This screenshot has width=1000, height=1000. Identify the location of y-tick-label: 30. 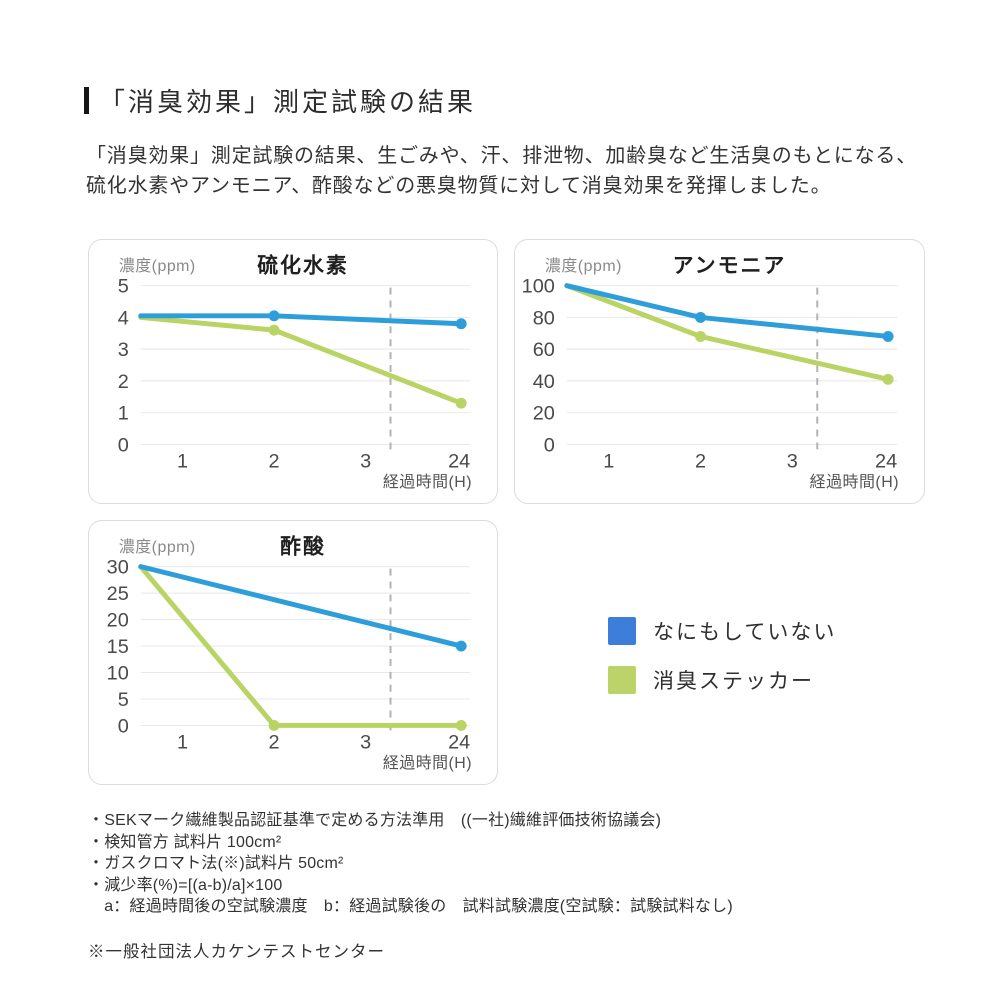
(118, 568).